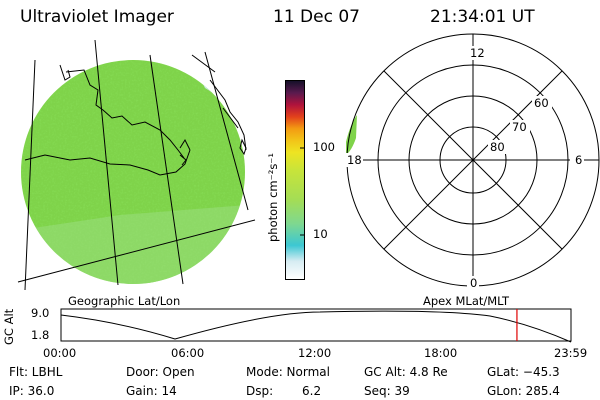 This screenshot has width=600, height=400. I want to click on timeline-xtick-0600: 06:00, so click(188, 353).